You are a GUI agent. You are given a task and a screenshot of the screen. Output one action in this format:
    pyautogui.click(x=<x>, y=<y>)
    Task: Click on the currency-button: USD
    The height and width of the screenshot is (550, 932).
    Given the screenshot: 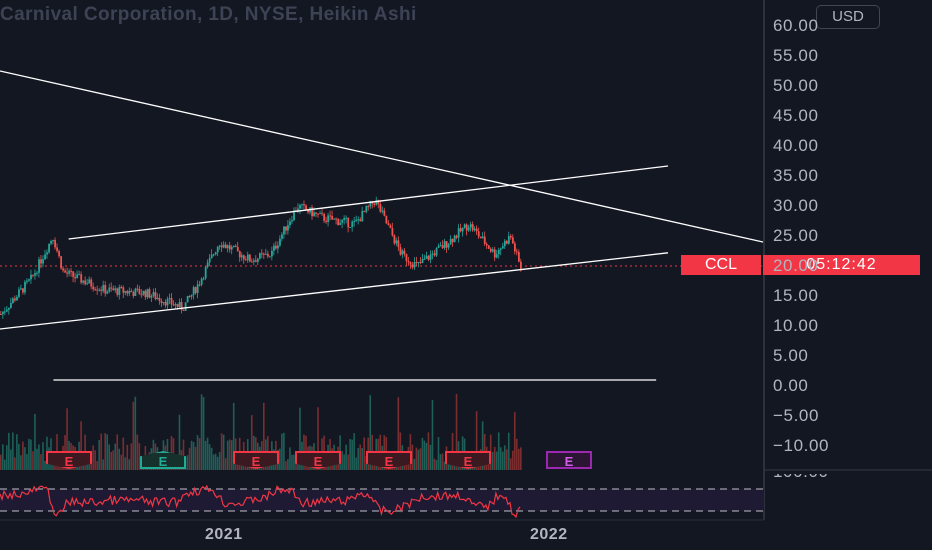 What is the action you would take?
    pyautogui.click(x=848, y=17)
    